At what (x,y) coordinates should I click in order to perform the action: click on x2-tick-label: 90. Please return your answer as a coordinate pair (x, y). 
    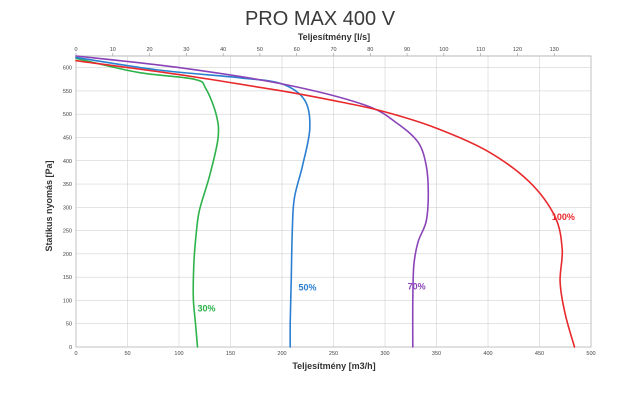
    Looking at the image, I should click on (407, 50).